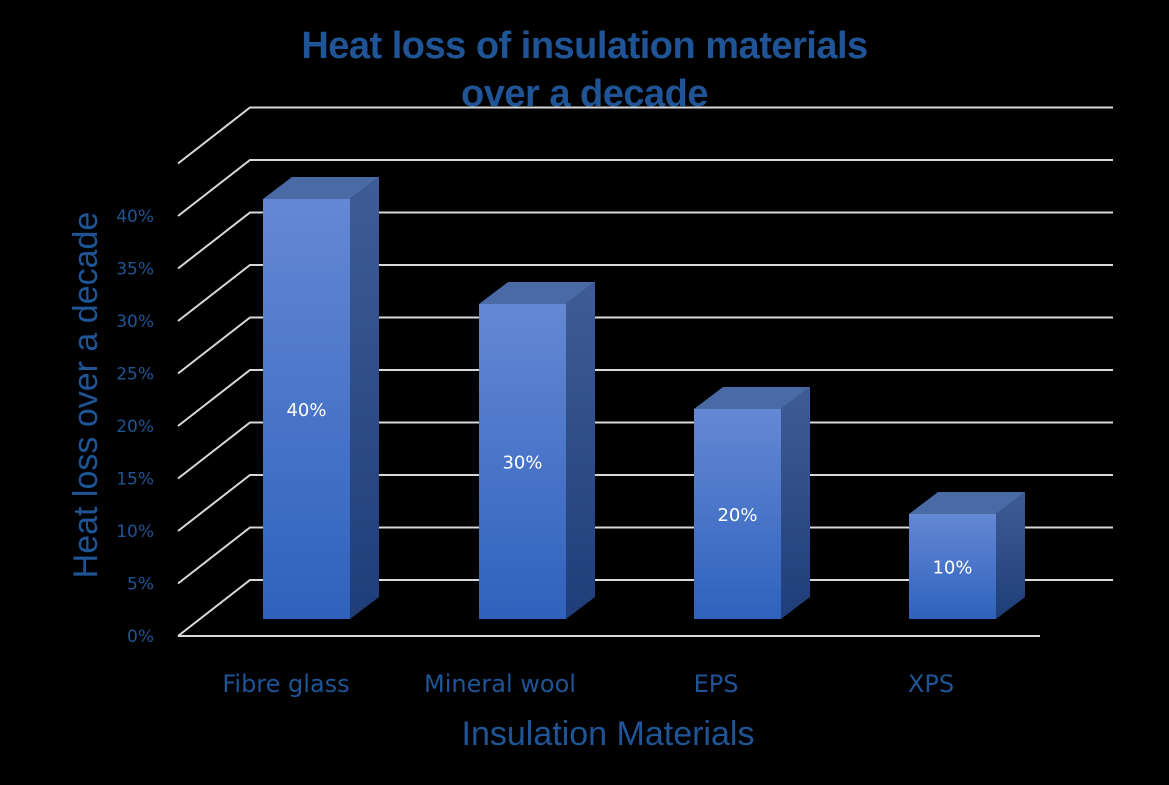  I want to click on y-axis-tick-labels: 0% 5% 10% 15% 20% 25% 30% 35% 40%, so click(135, 427).